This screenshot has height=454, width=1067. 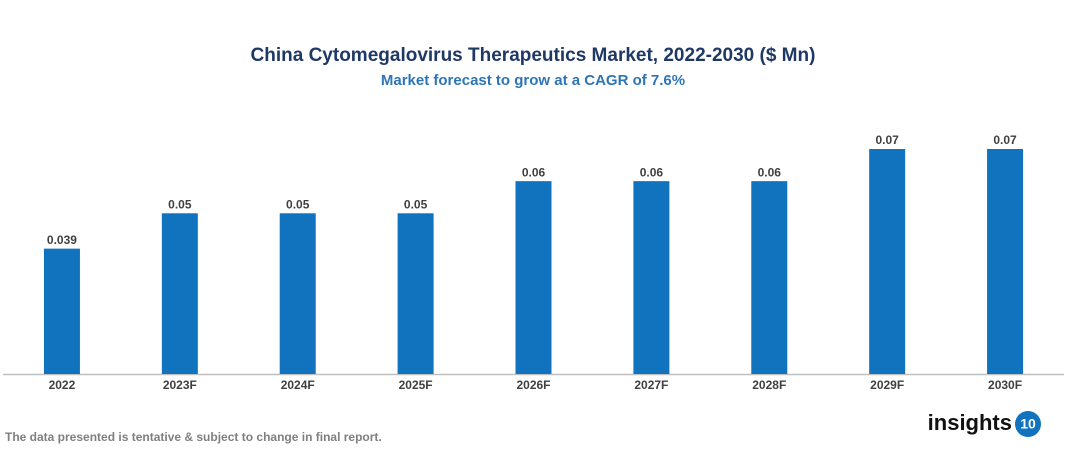 I want to click on x-tick-label: 2030F, so click(x=1005, y=385).